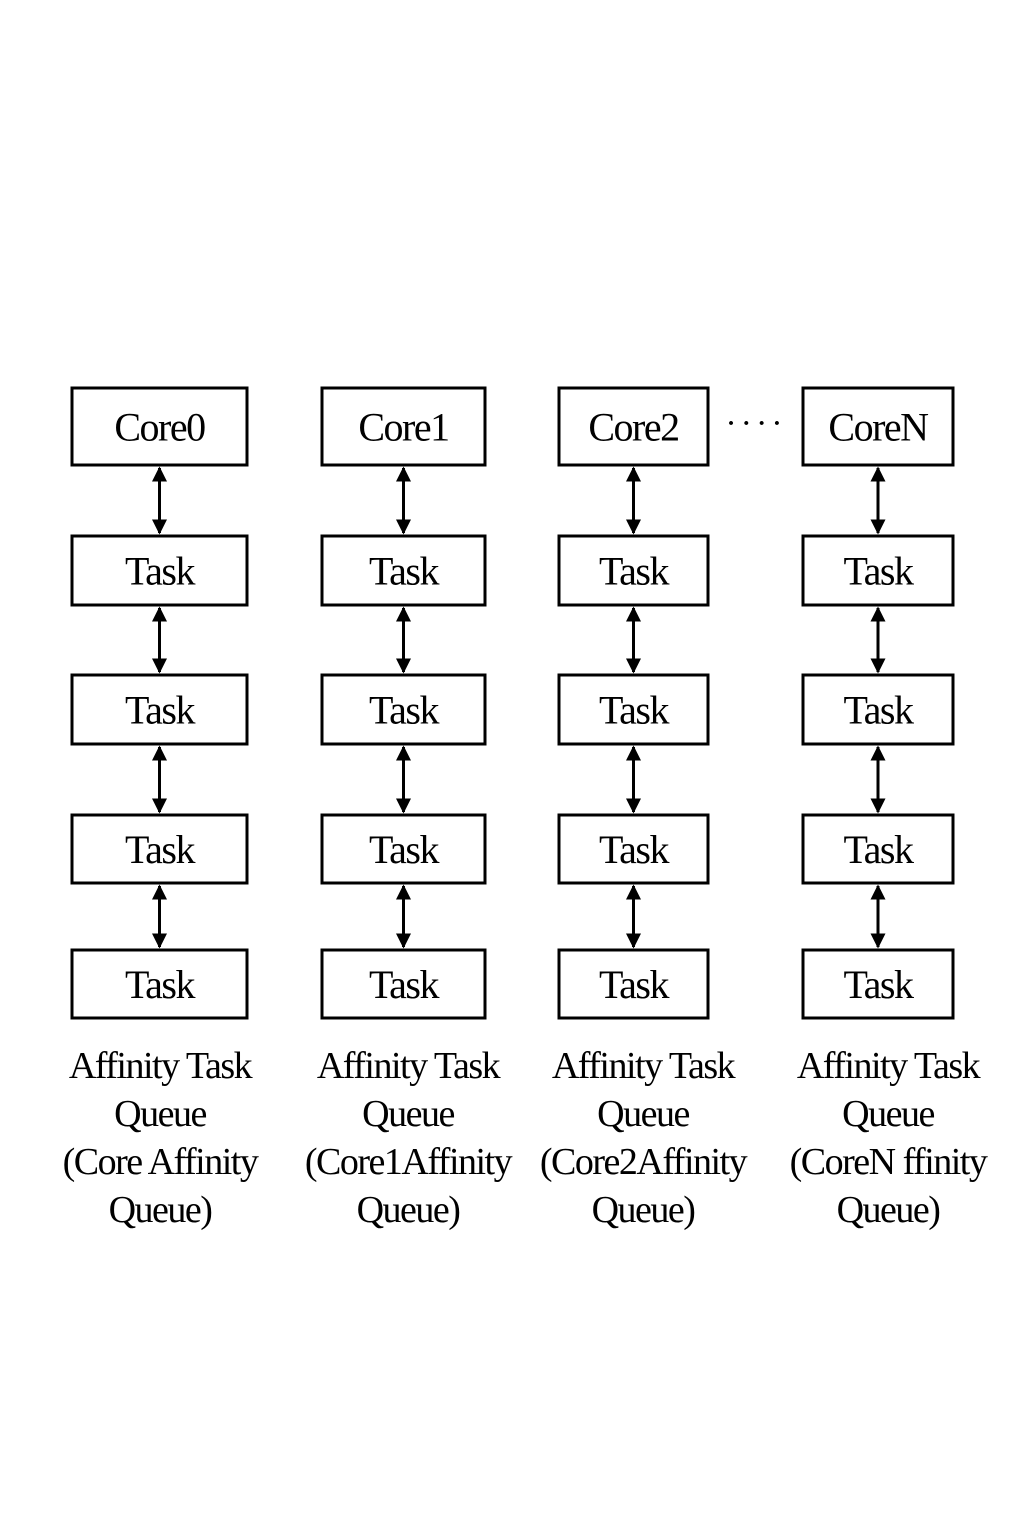 The image size is (1024, 1536). Describe the element at coordinates (889, 1162) in the screenshot. I see `queue-label-line: (CoreN ffinity` at that location.